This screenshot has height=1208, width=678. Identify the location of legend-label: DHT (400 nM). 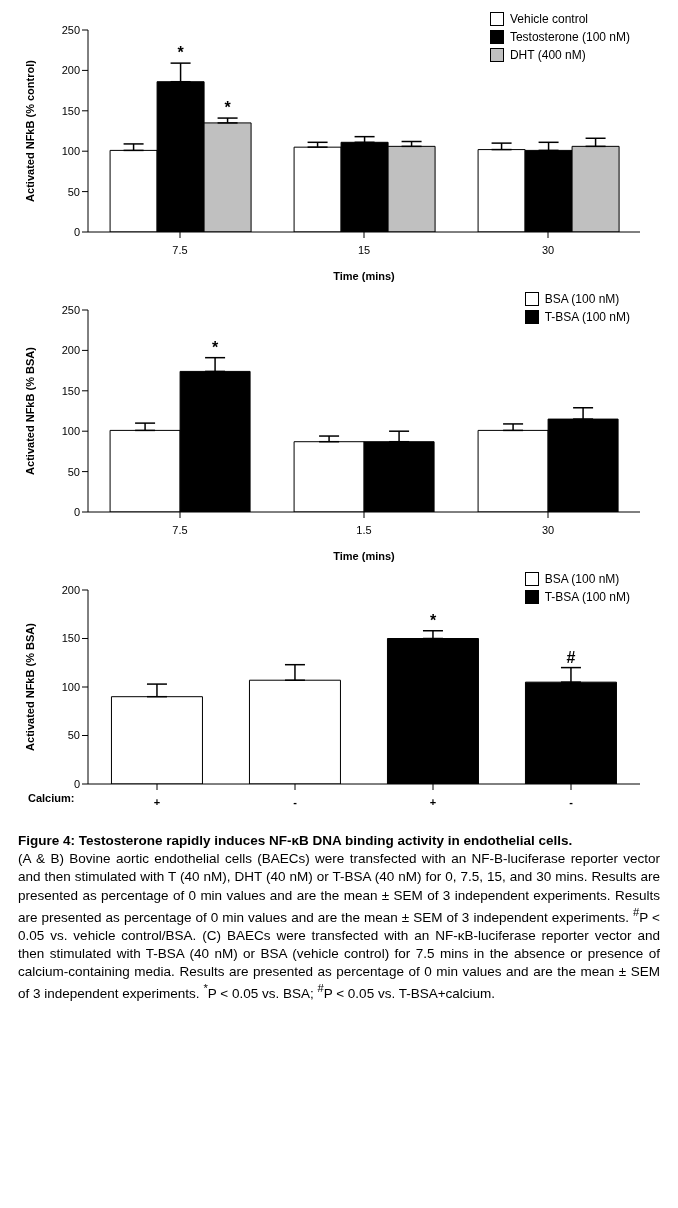
(547, 55).